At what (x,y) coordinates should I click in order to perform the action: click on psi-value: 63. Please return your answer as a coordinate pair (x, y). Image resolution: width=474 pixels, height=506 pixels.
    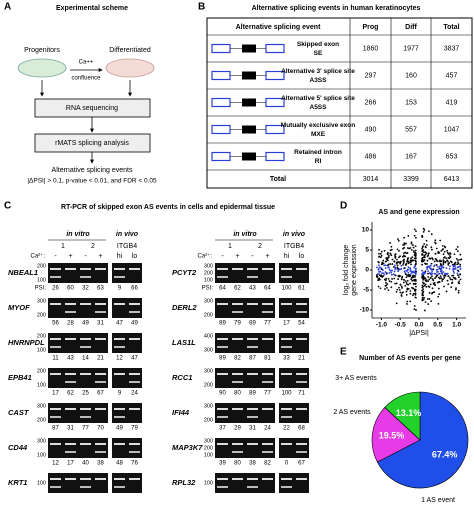
    Looking at the image, I should click on (100, 289).